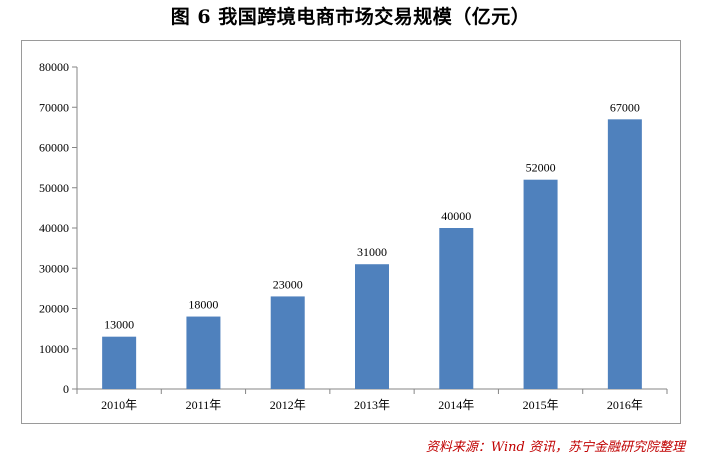 The image size is (701, 458). Describe the element at coordinates (119, 405) in the screenshot. I see `x-tick-label: 2010年` at that location.